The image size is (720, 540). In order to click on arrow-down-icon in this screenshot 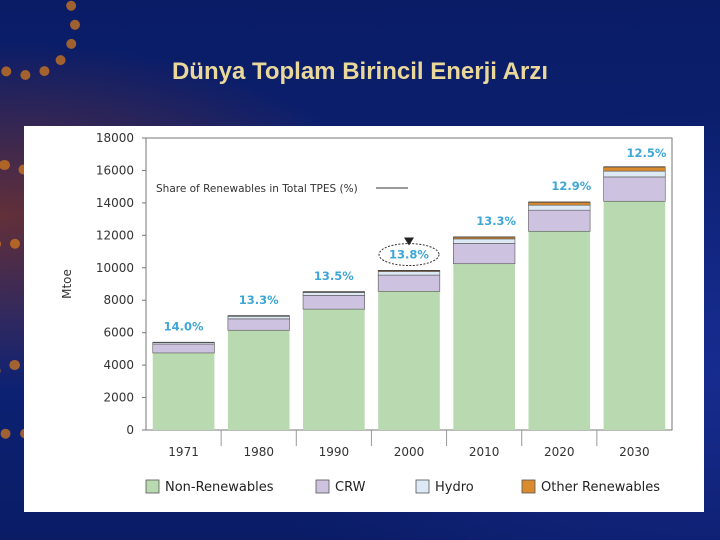, I will do `click(409, 241)`.